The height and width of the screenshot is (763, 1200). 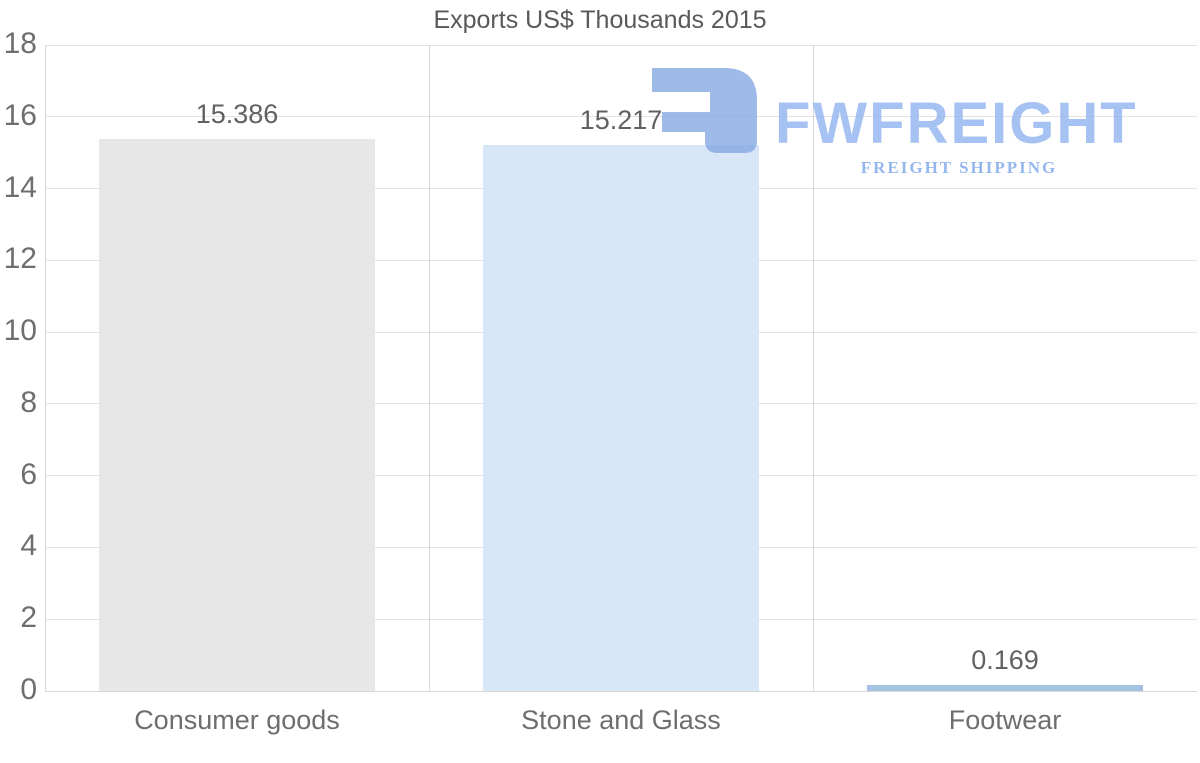 What do you see at coordinates (20, 331) in the screenshot?
I see `y-tick-label-10: 10` at bounding box center [20, 331].